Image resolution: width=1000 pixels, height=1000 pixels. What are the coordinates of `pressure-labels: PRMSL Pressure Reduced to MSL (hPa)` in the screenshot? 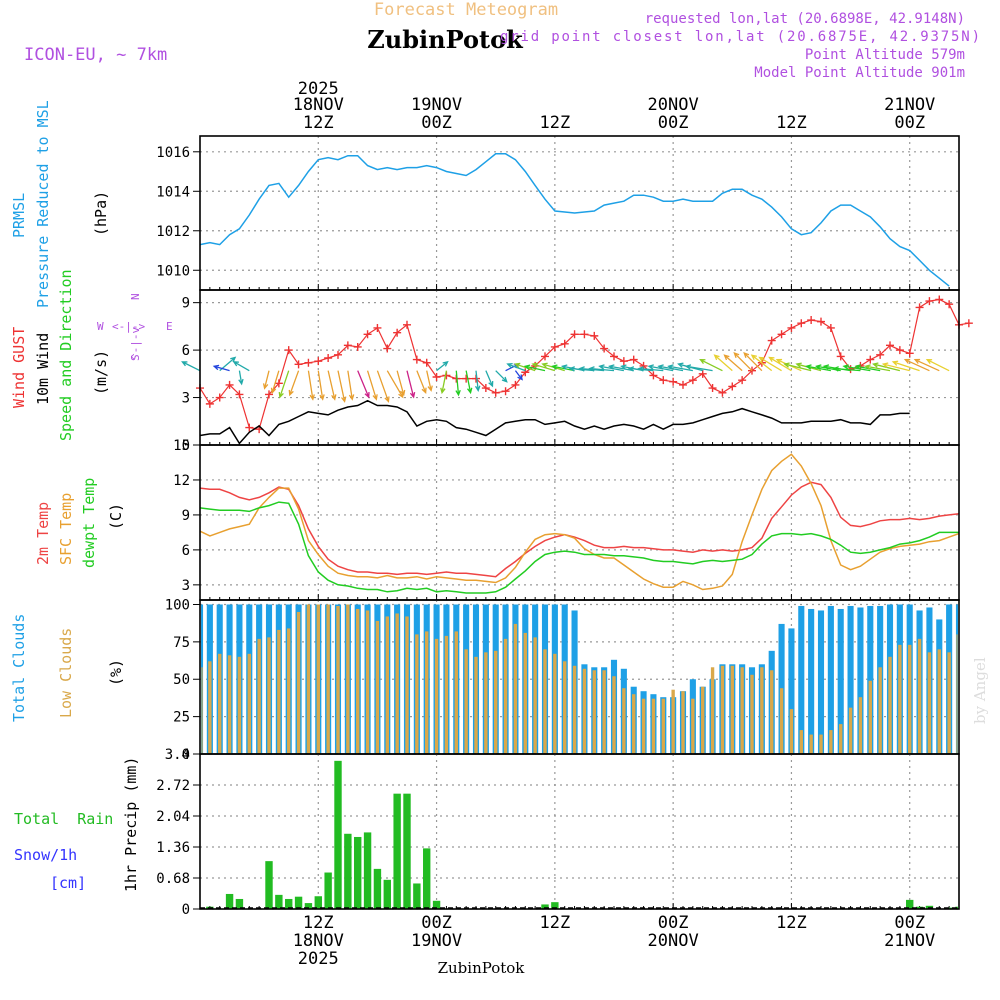 It's located at (60, 204).